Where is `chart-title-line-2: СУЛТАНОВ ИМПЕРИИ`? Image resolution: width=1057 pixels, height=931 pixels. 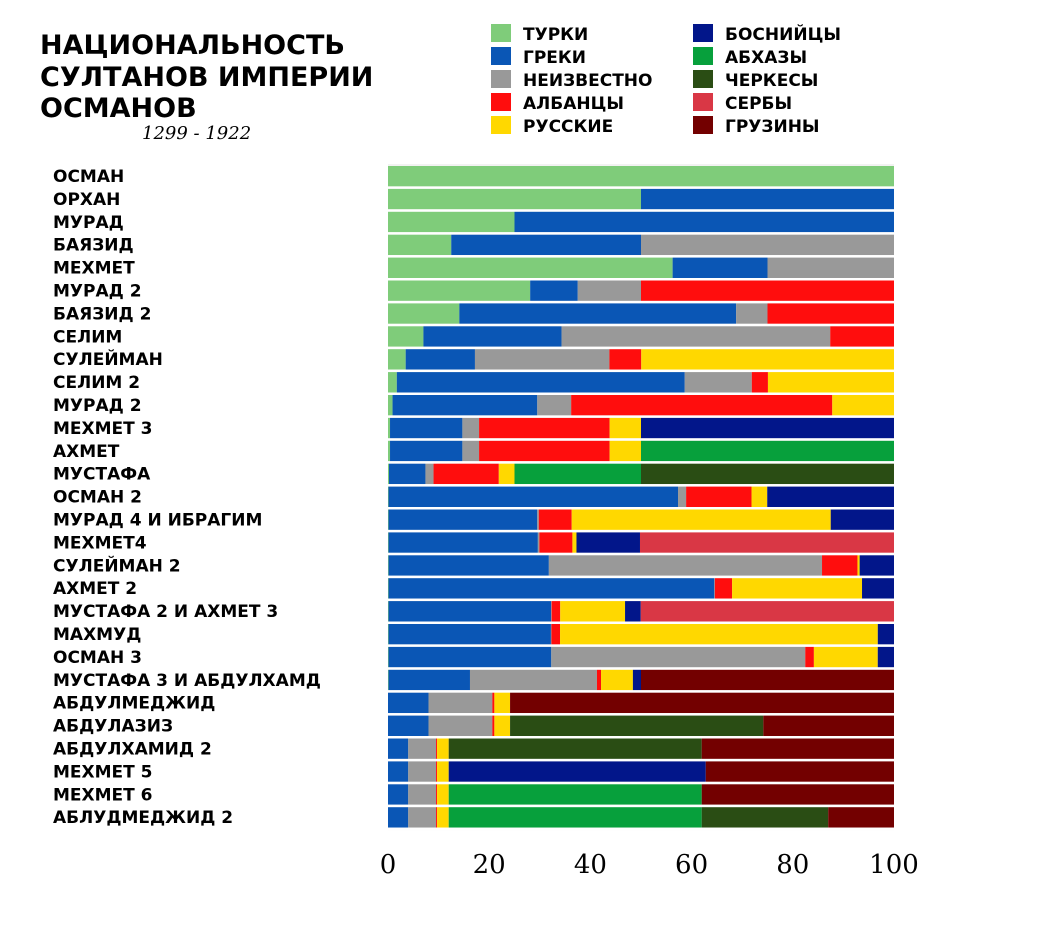 chart-title-line-2: СУЛТАНОВ ИМПЕРИИ is located at coordinates (206, 77).